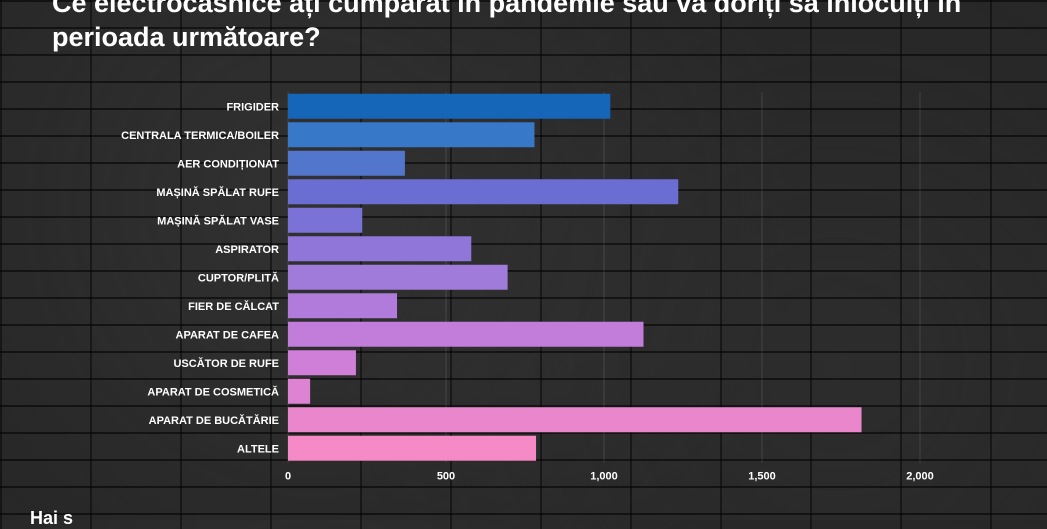 The height and width of the screenshot is (529, 1047). Describe the element at coordinates (218, 220) in the screenshot. I see `category-label: MAȘINĂ SPĂLAT VASE` at that location.